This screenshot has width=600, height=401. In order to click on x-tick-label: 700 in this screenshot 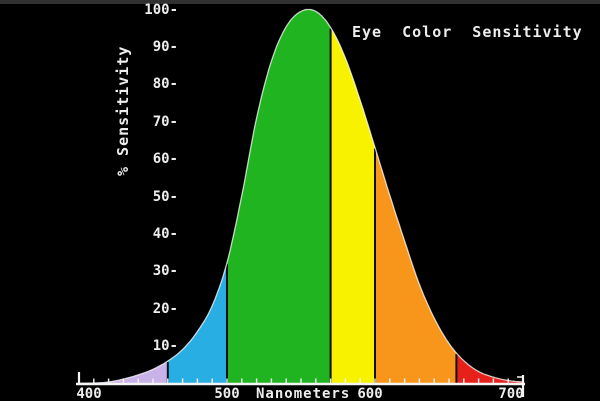, I will do `click(511, 393)`.